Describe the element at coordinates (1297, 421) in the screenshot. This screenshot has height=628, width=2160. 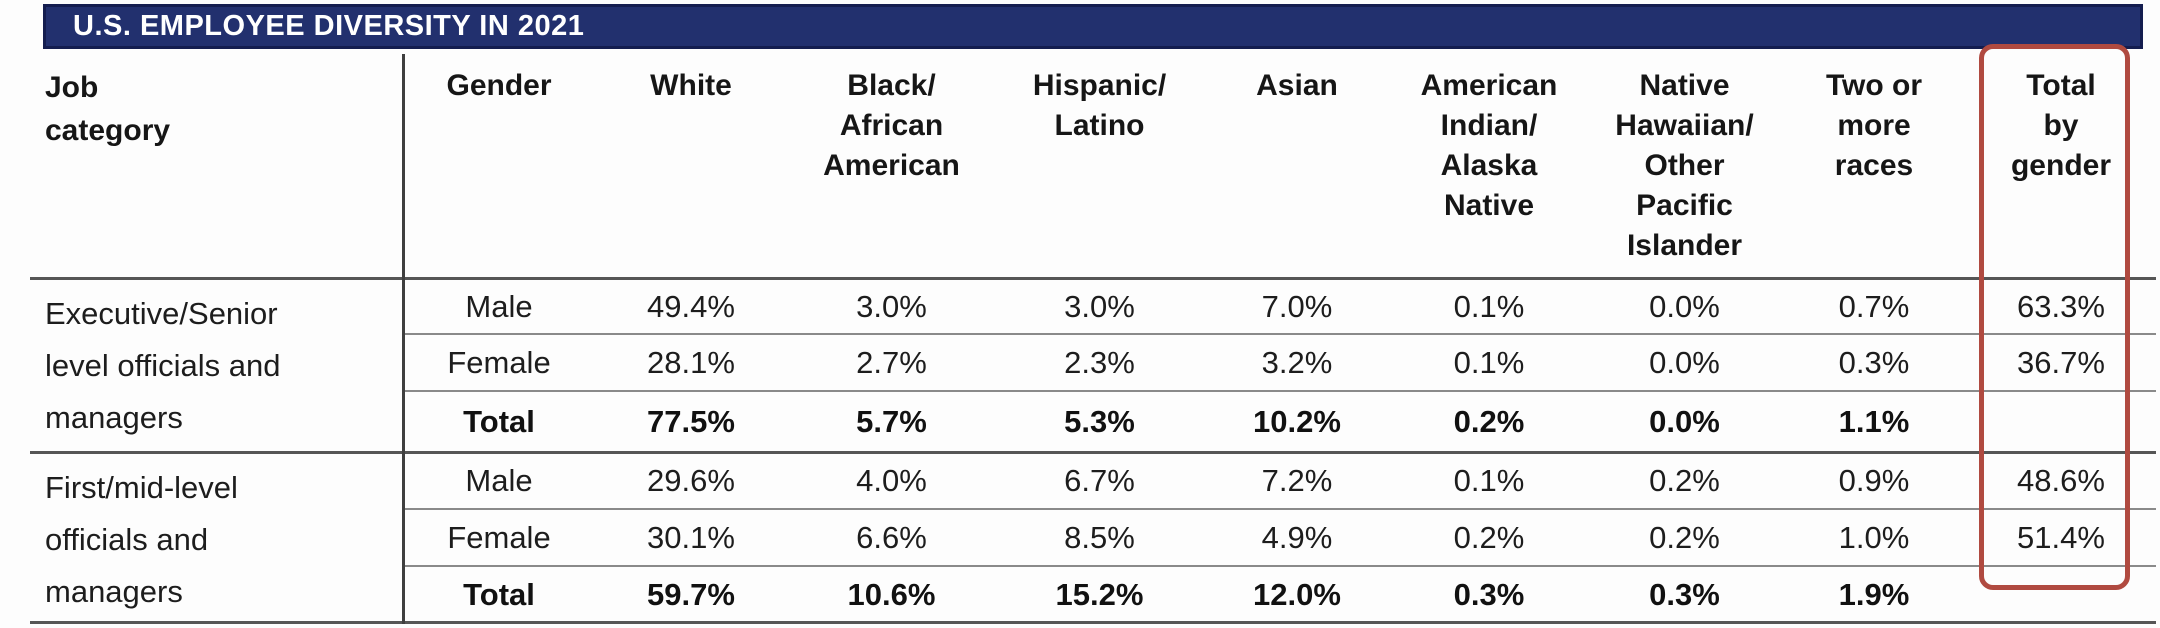
I see `cell-asian: 10.2%` at that location.